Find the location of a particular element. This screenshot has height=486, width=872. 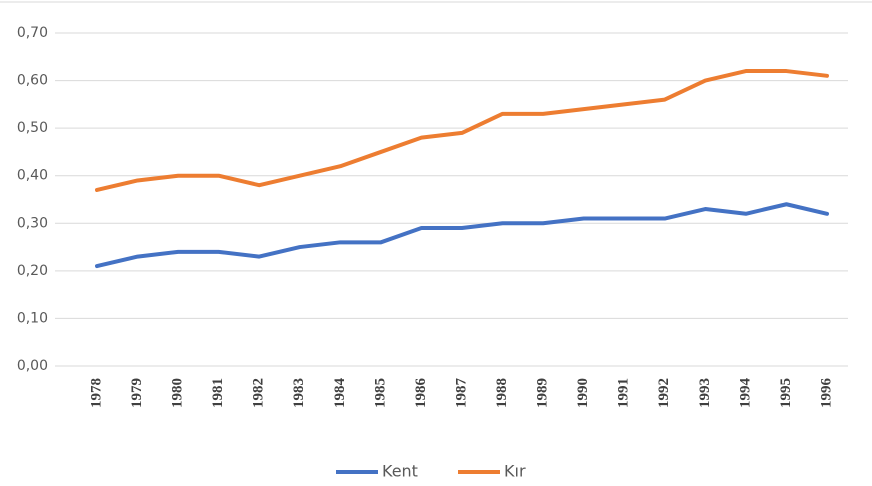

legend-label: Kır is located at coordinates (515, 471).